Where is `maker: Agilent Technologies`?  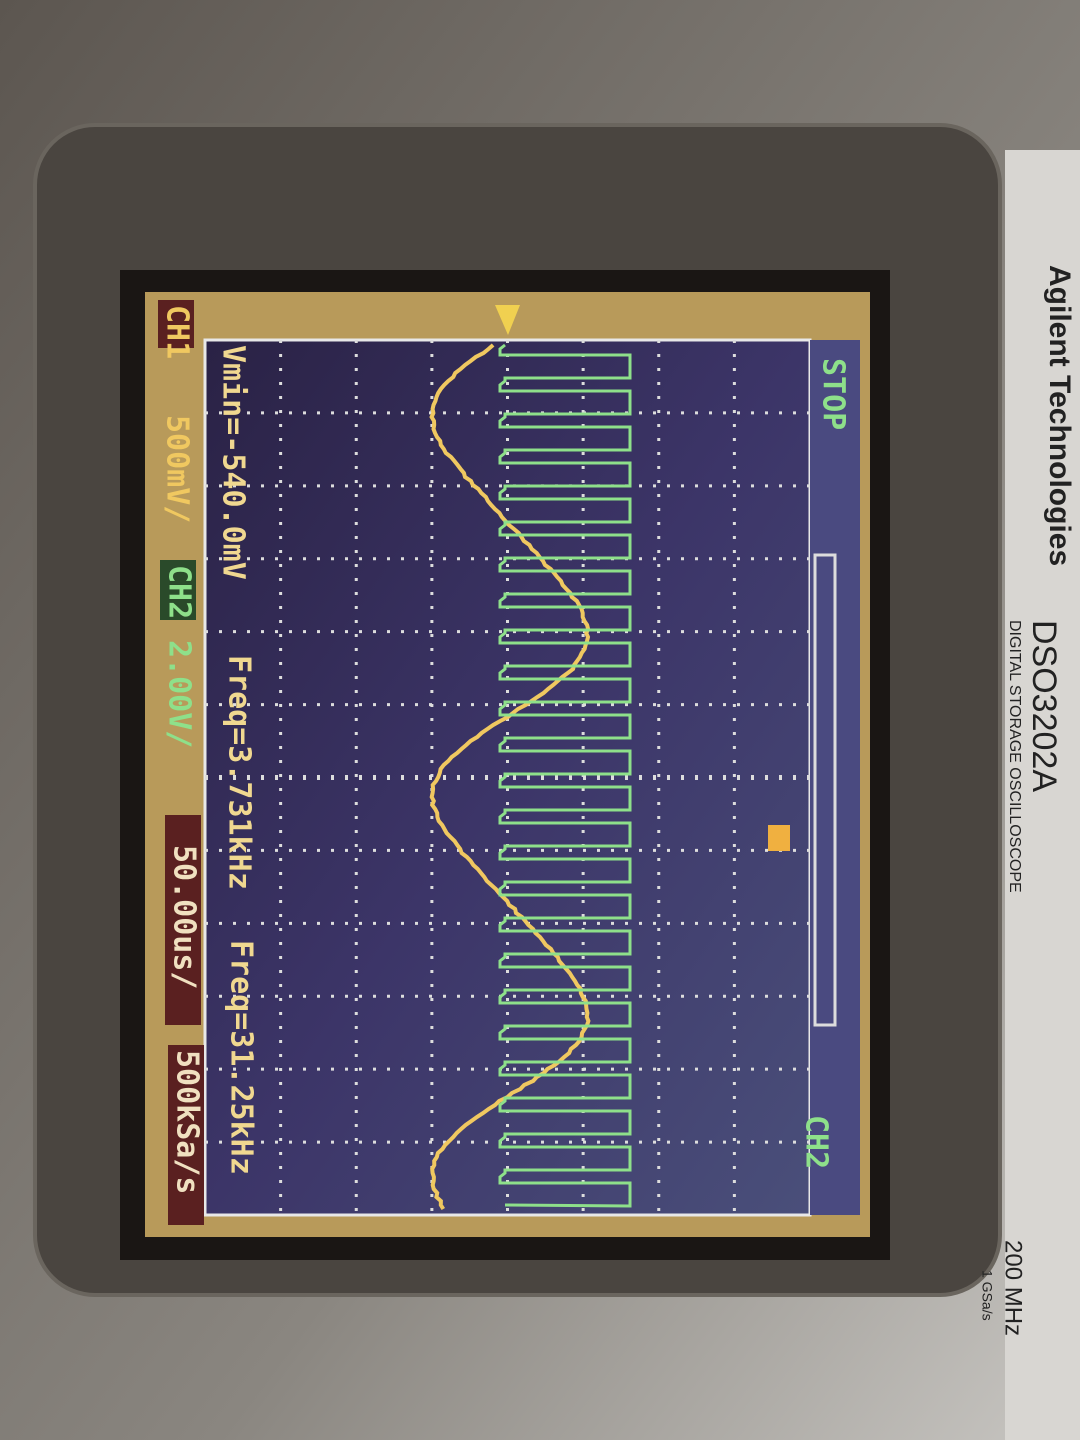 maker: Agilent Technologies is located at coordinates (1059, 415).